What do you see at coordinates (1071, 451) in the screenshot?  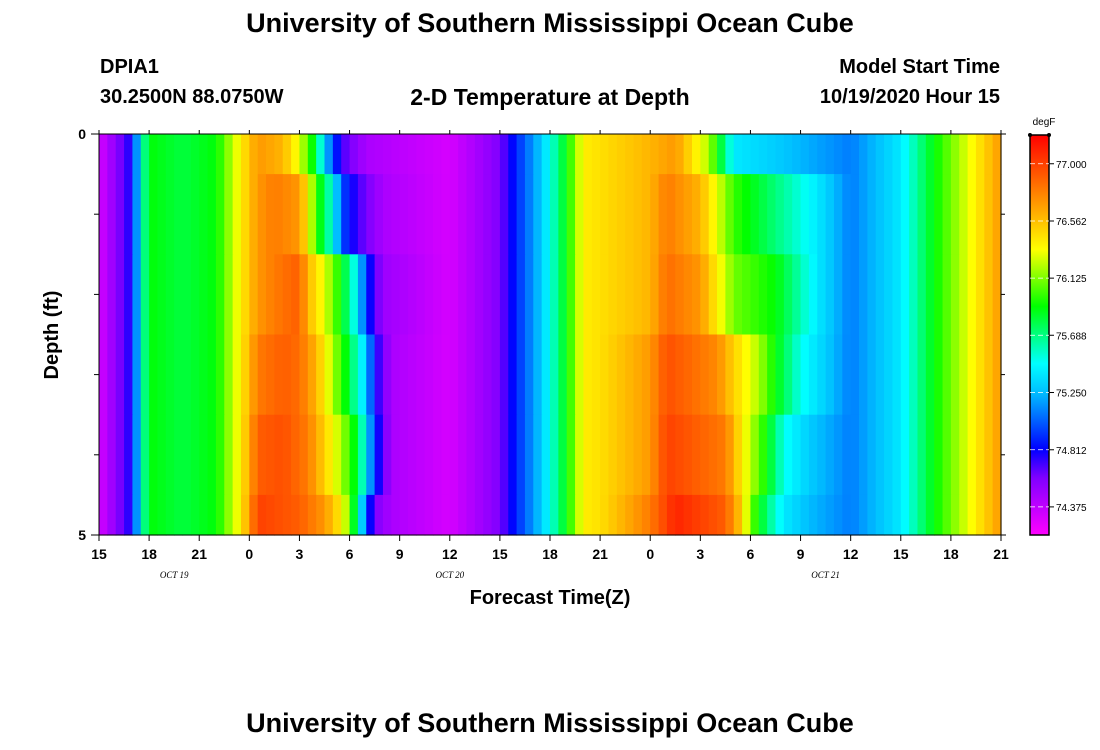 I see `colorbar-tick-label: 74.812` at bounding box center [1071, 451].